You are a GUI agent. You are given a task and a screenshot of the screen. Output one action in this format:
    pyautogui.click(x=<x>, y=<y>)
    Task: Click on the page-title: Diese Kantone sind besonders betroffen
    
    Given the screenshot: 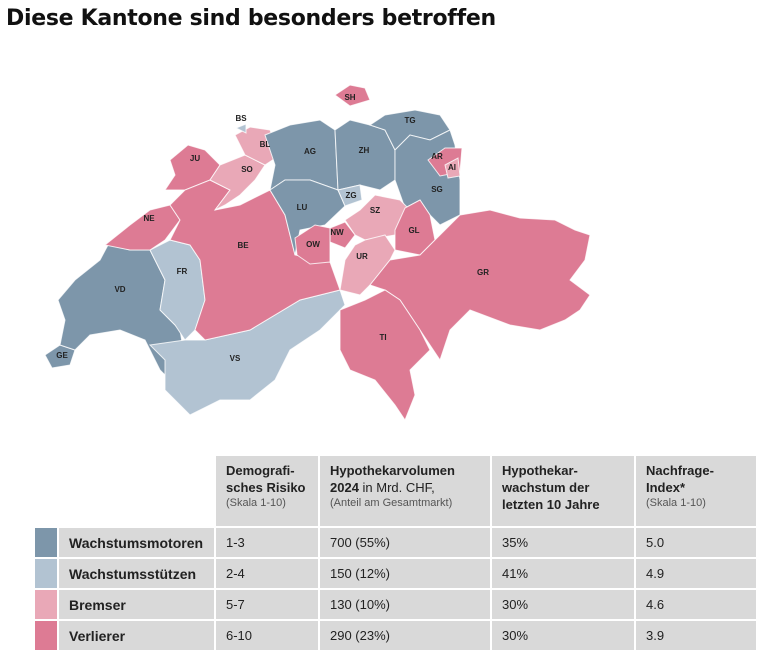 What is the action you would take?
    pyautogui.click(x=251, y=18)
    